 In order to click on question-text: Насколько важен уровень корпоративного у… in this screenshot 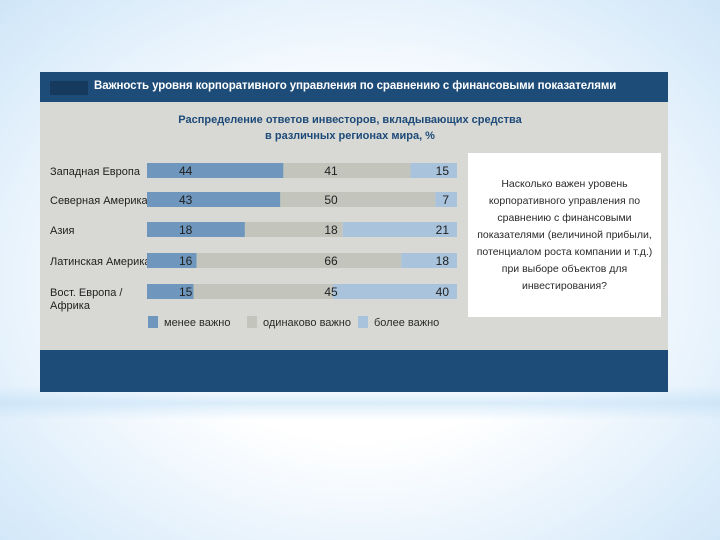, I will do `click(564, 234)`.